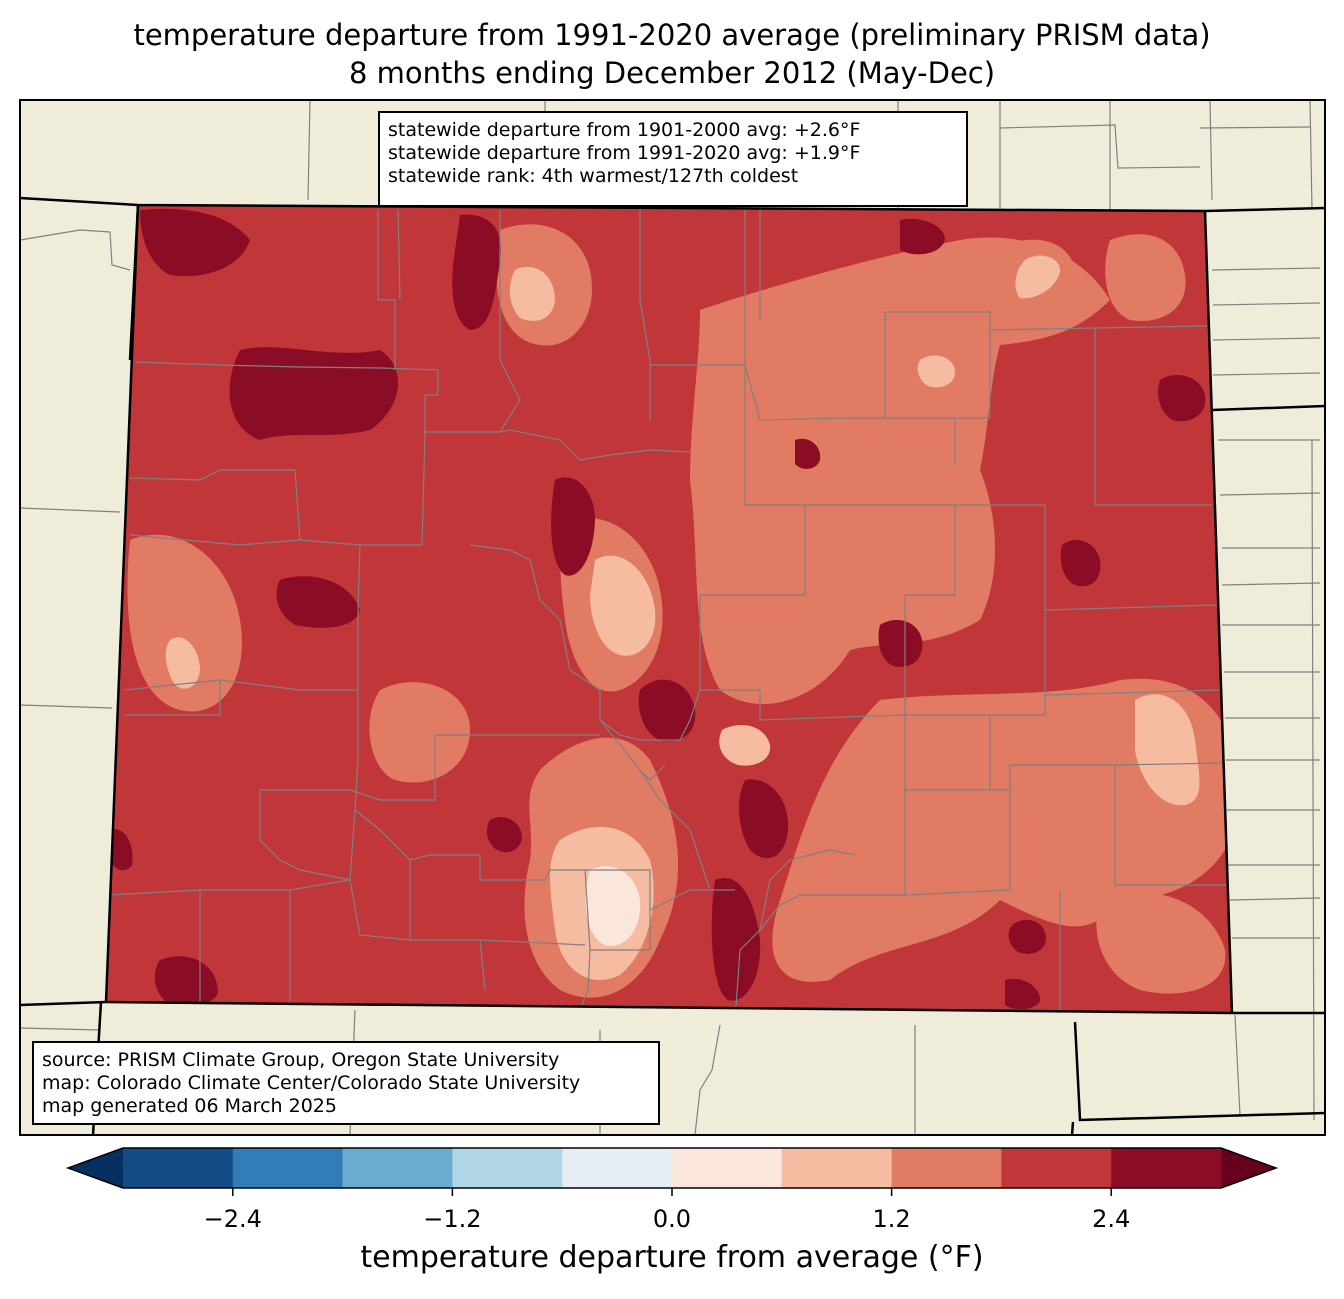  I want to click on colorbar-tick-label: 1.2, so click(891, 1219).